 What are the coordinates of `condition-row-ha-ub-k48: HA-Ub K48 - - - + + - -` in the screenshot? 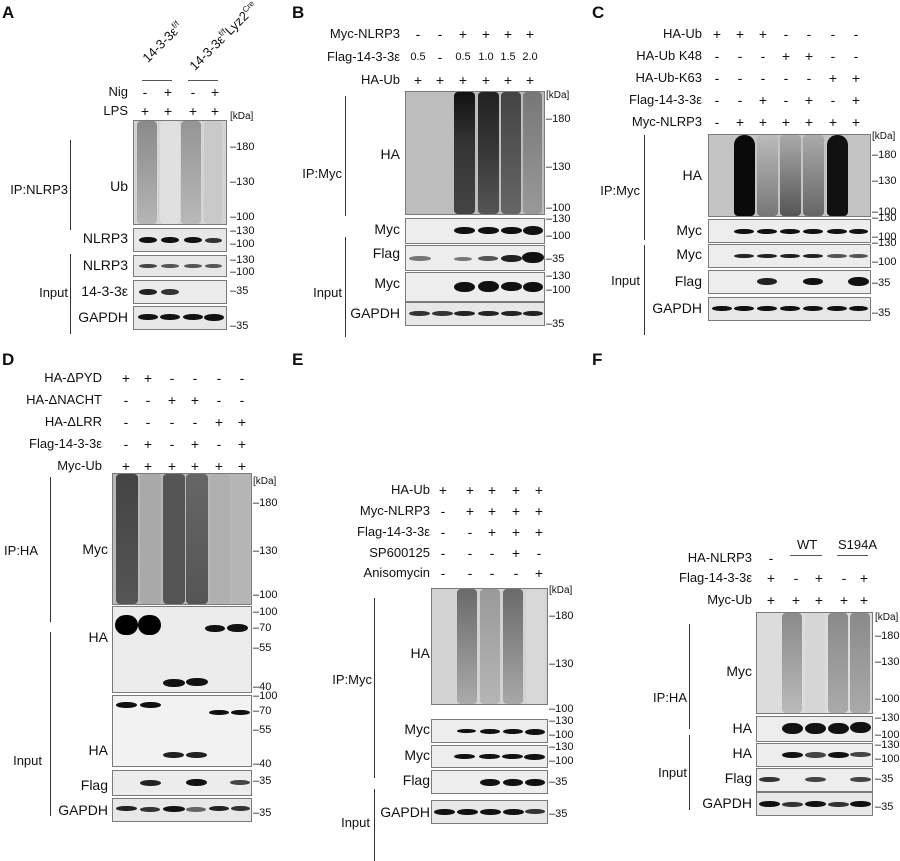 It's located at (747, 56).